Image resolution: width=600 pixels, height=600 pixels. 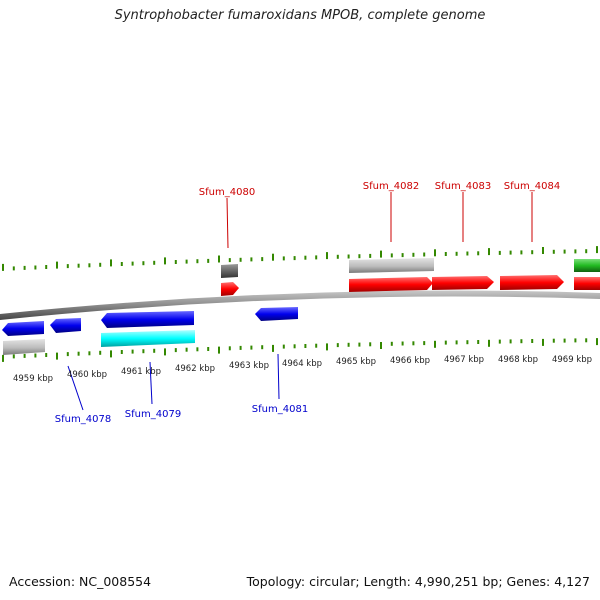 I want to click on kbp-label: 4965 kbp, so click(x=356, y=362).